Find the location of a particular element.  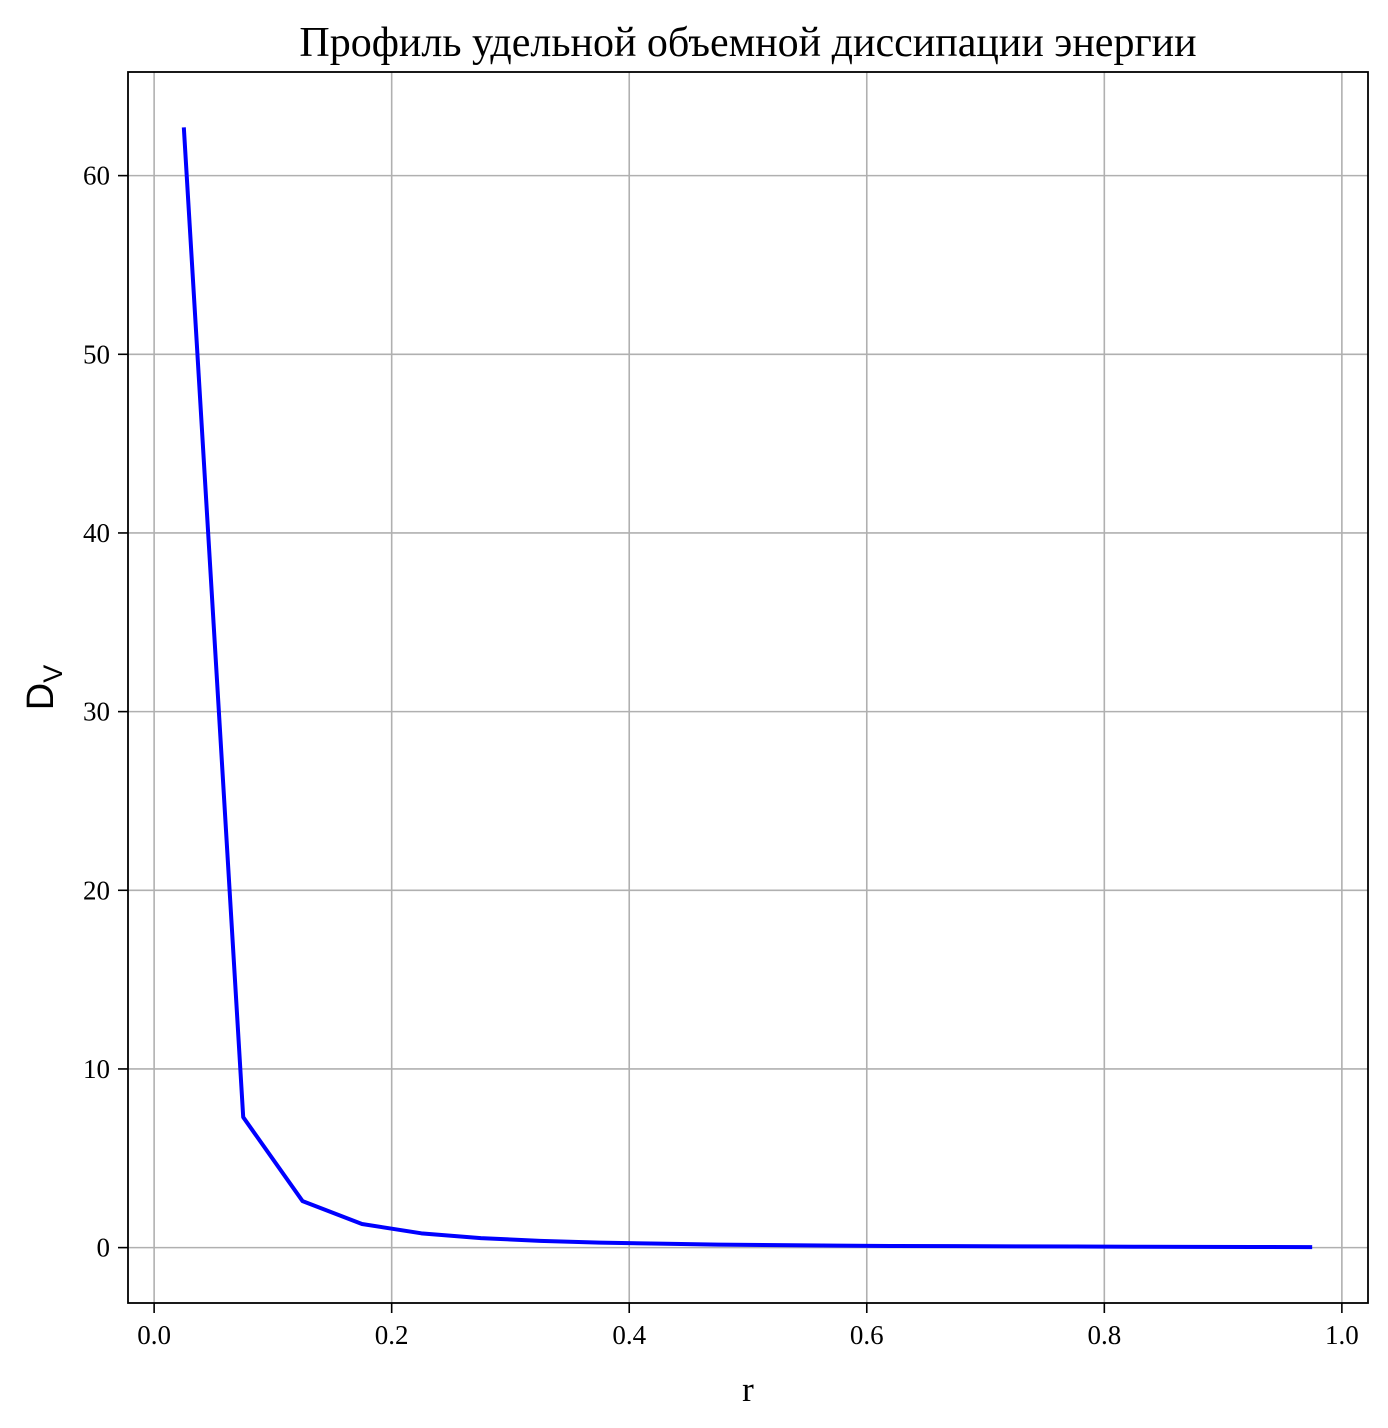

x-tick-label: 0.0 is located at coordinates (154, 1335).